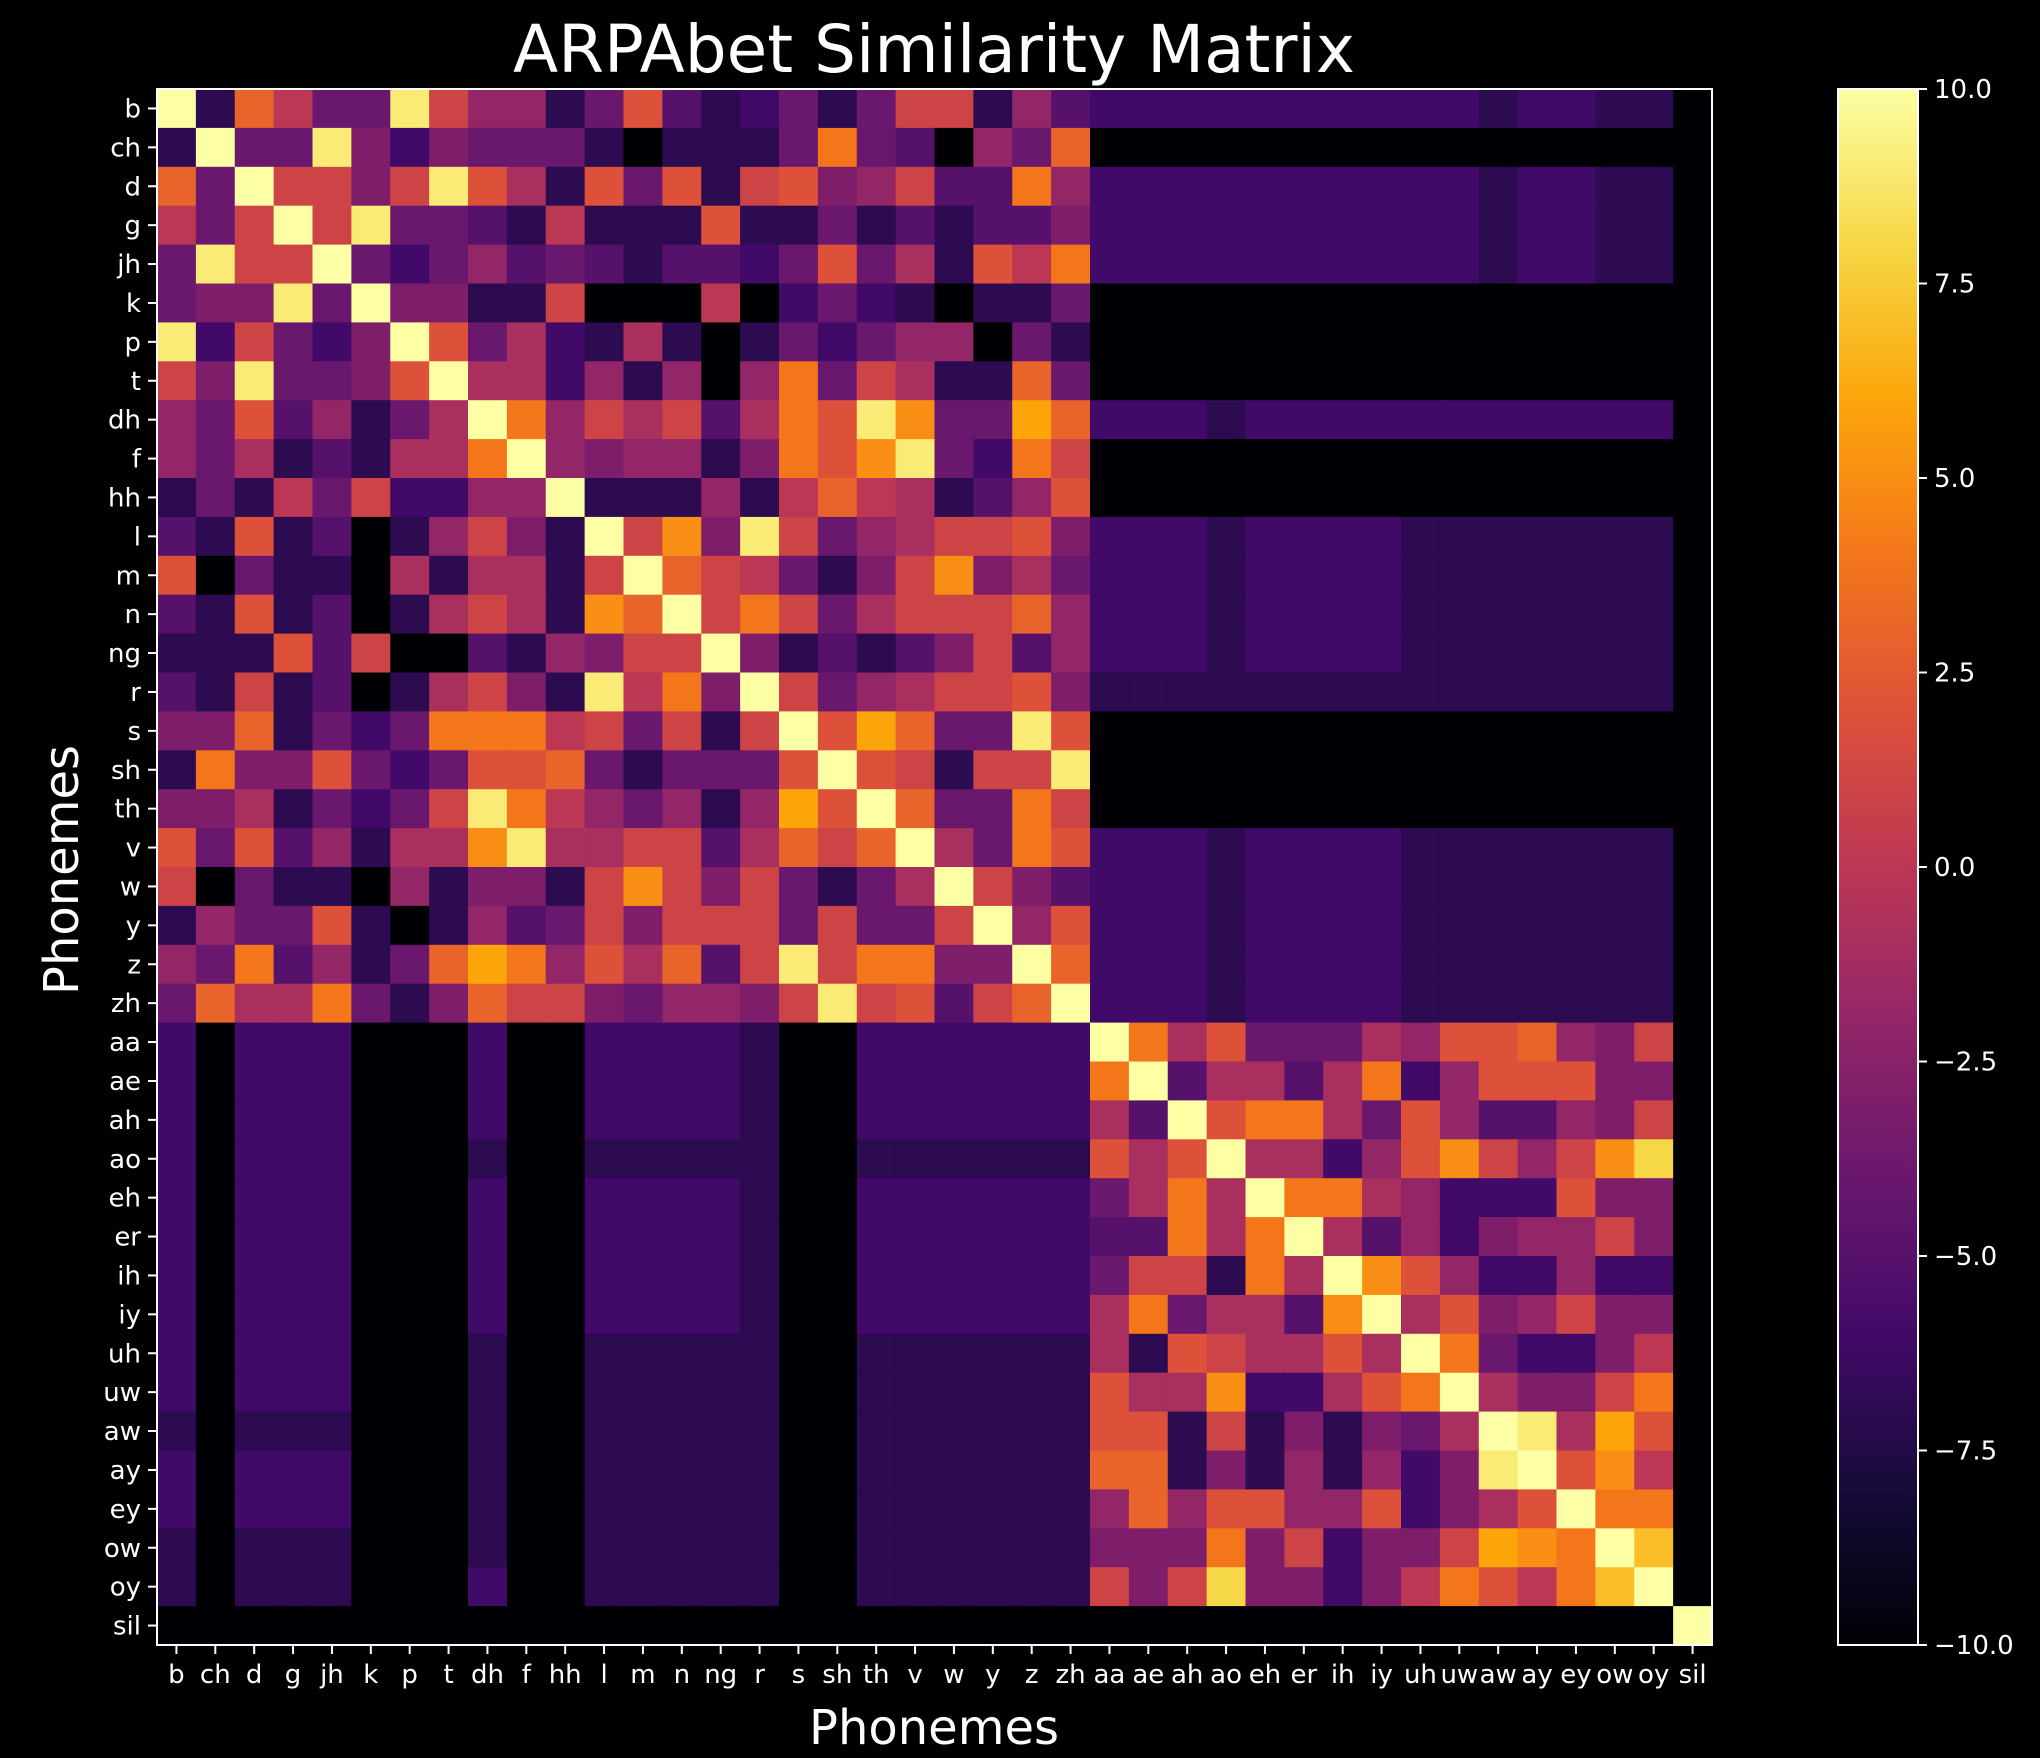 This screenshot has height=1758, width=2040. Describe the element at coordinates (177, 925) in the screenshot. I see `heatmap-cell-y-b` at that location.